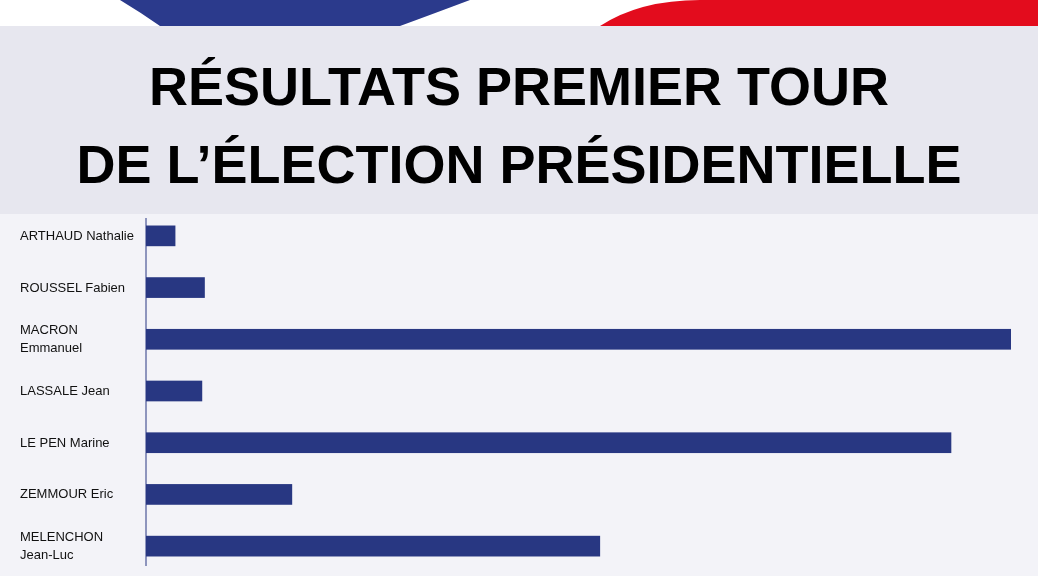 This screenshot has width=1038, height=576. I want to click on y-tick-label: ARTHAUD Nathalie, so click(77, 235).